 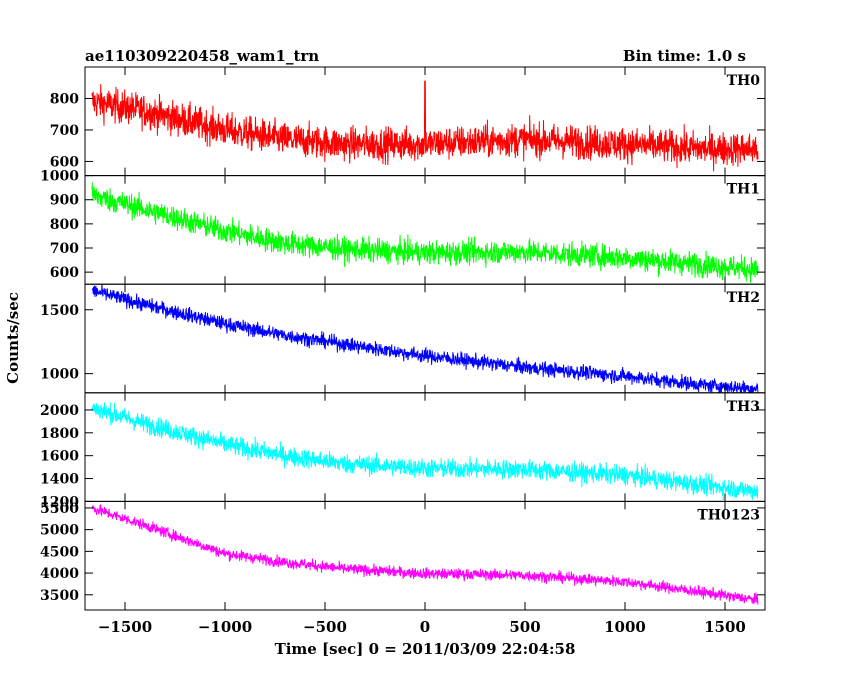 I want to click on y-axis-label: Counts/sec, so click(x=13, y=338).